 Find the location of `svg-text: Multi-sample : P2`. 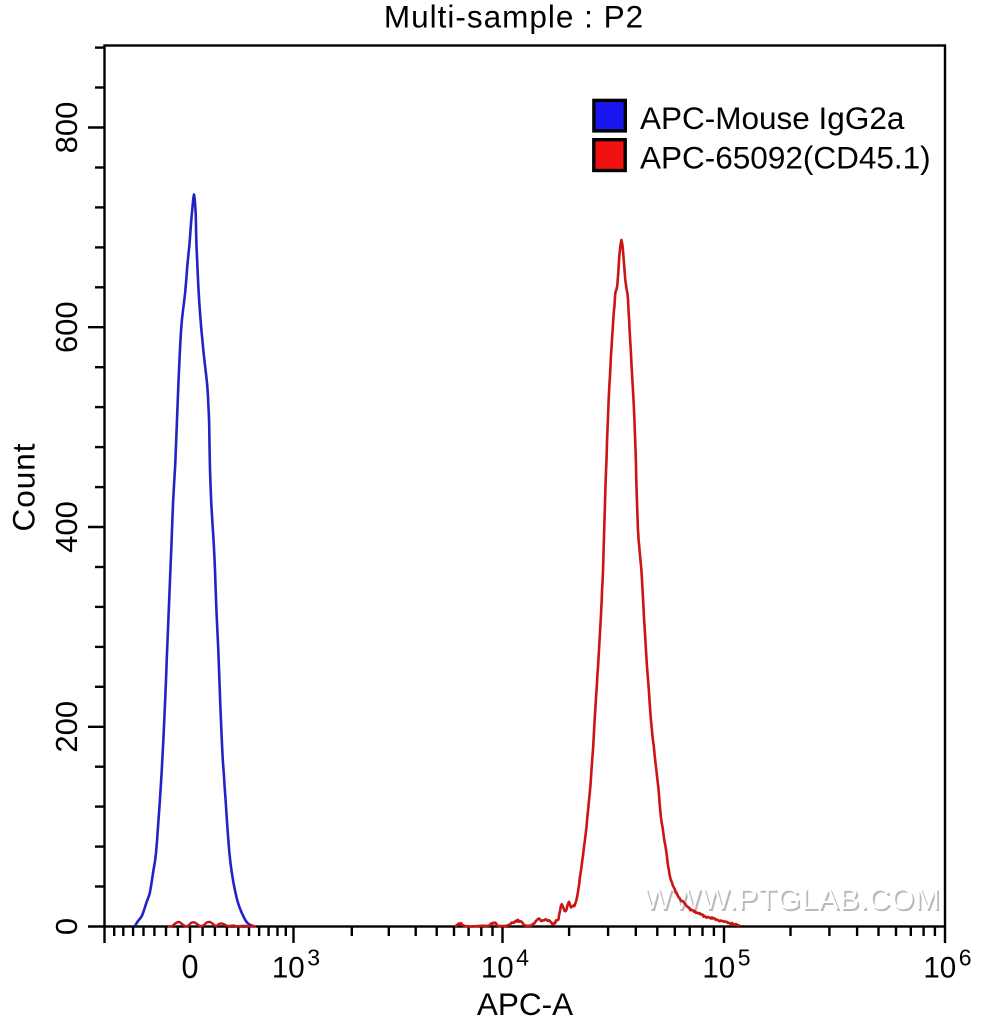

svg-text: Multi-sample : P2 is located at coordinates (514, 17).